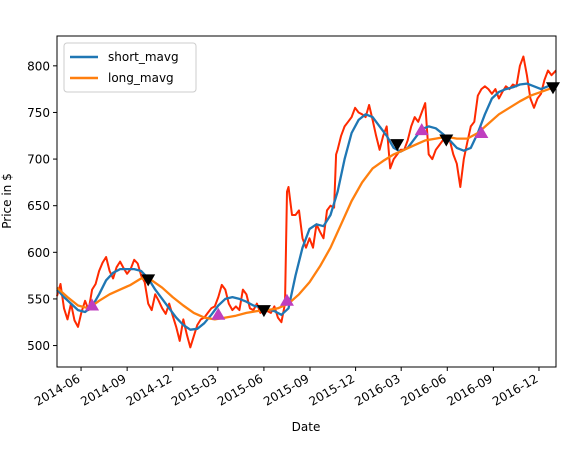 This screenshot has width=579, height=451. I want to click on x-axis-label: Date, so click(306, 427).